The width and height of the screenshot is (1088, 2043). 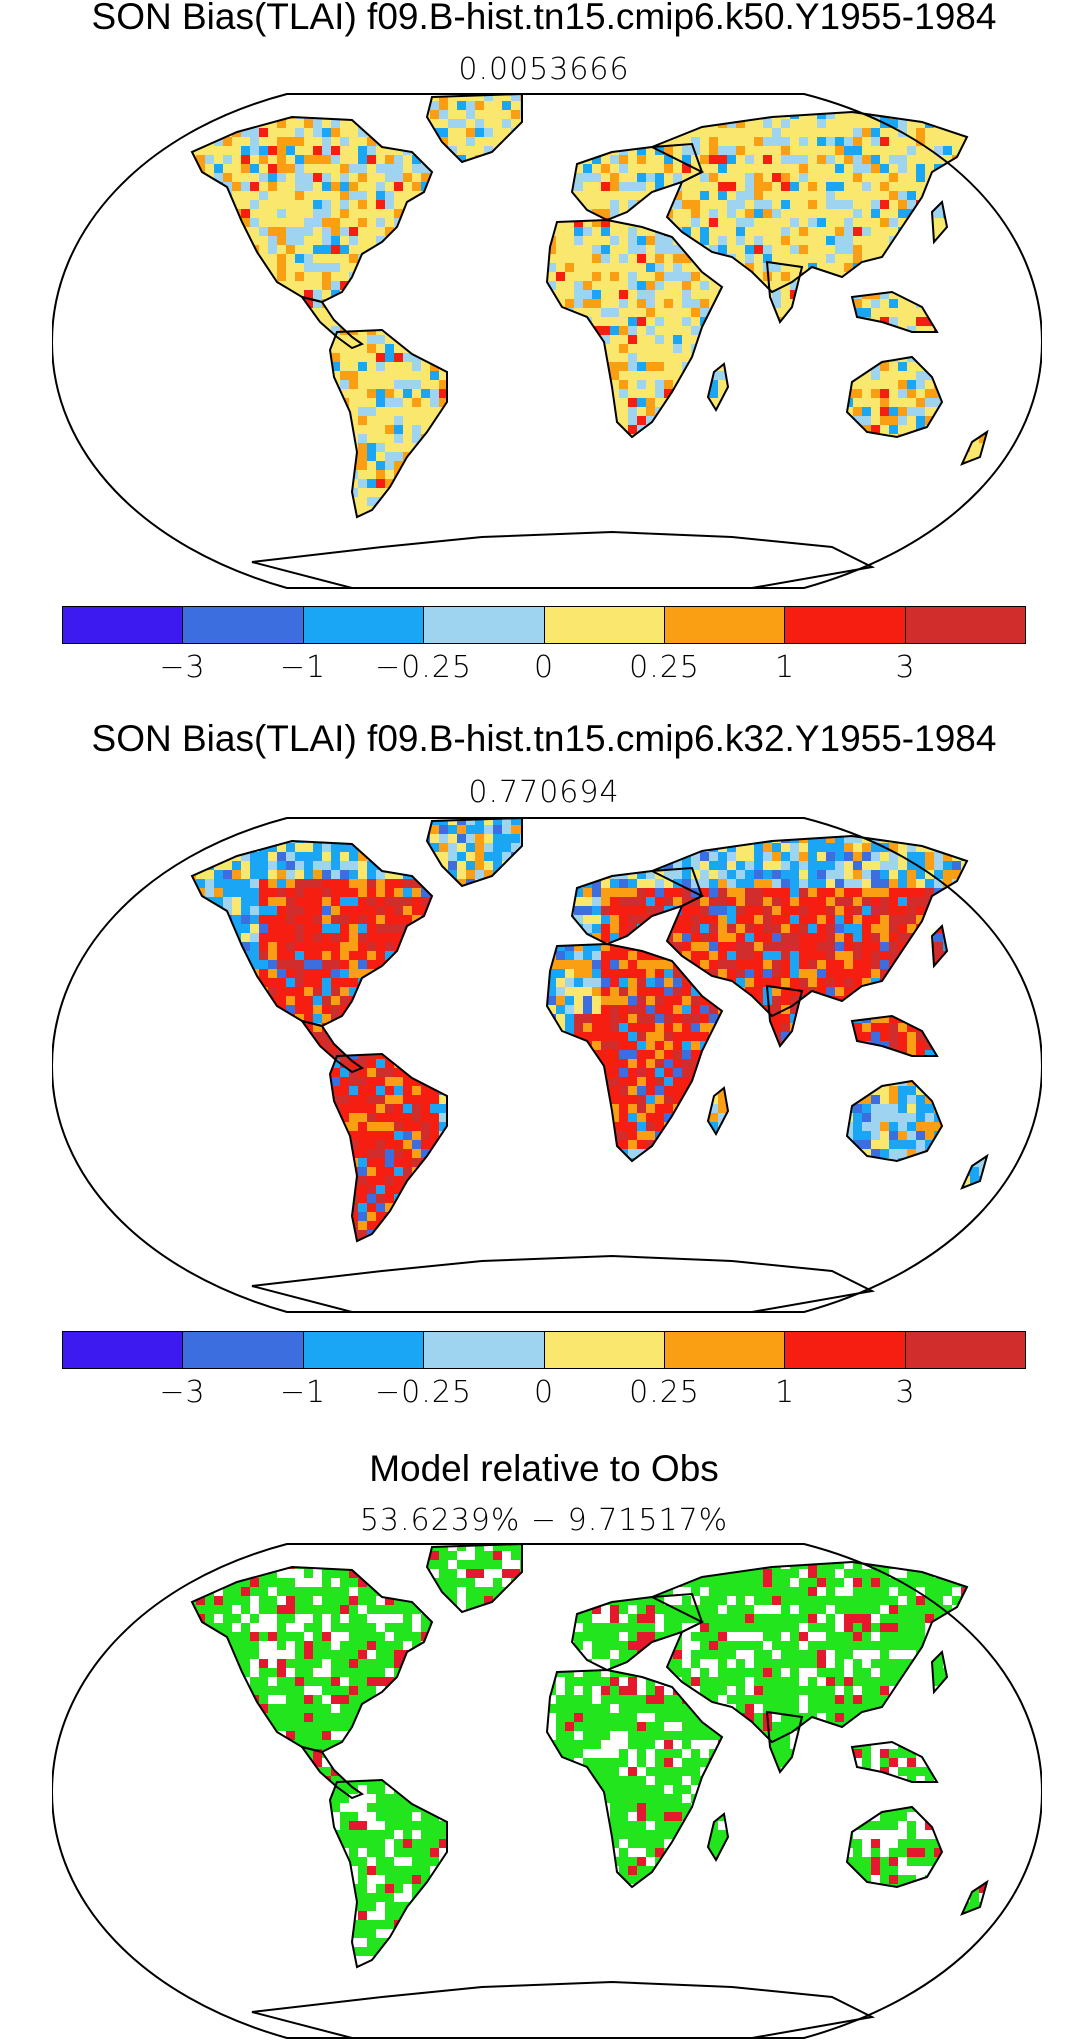 What do you see at coordinates (544, 1468) in the screenshot?
I see `panel-3-title: Model relative to Obs` at bounding box center [544, 1468].